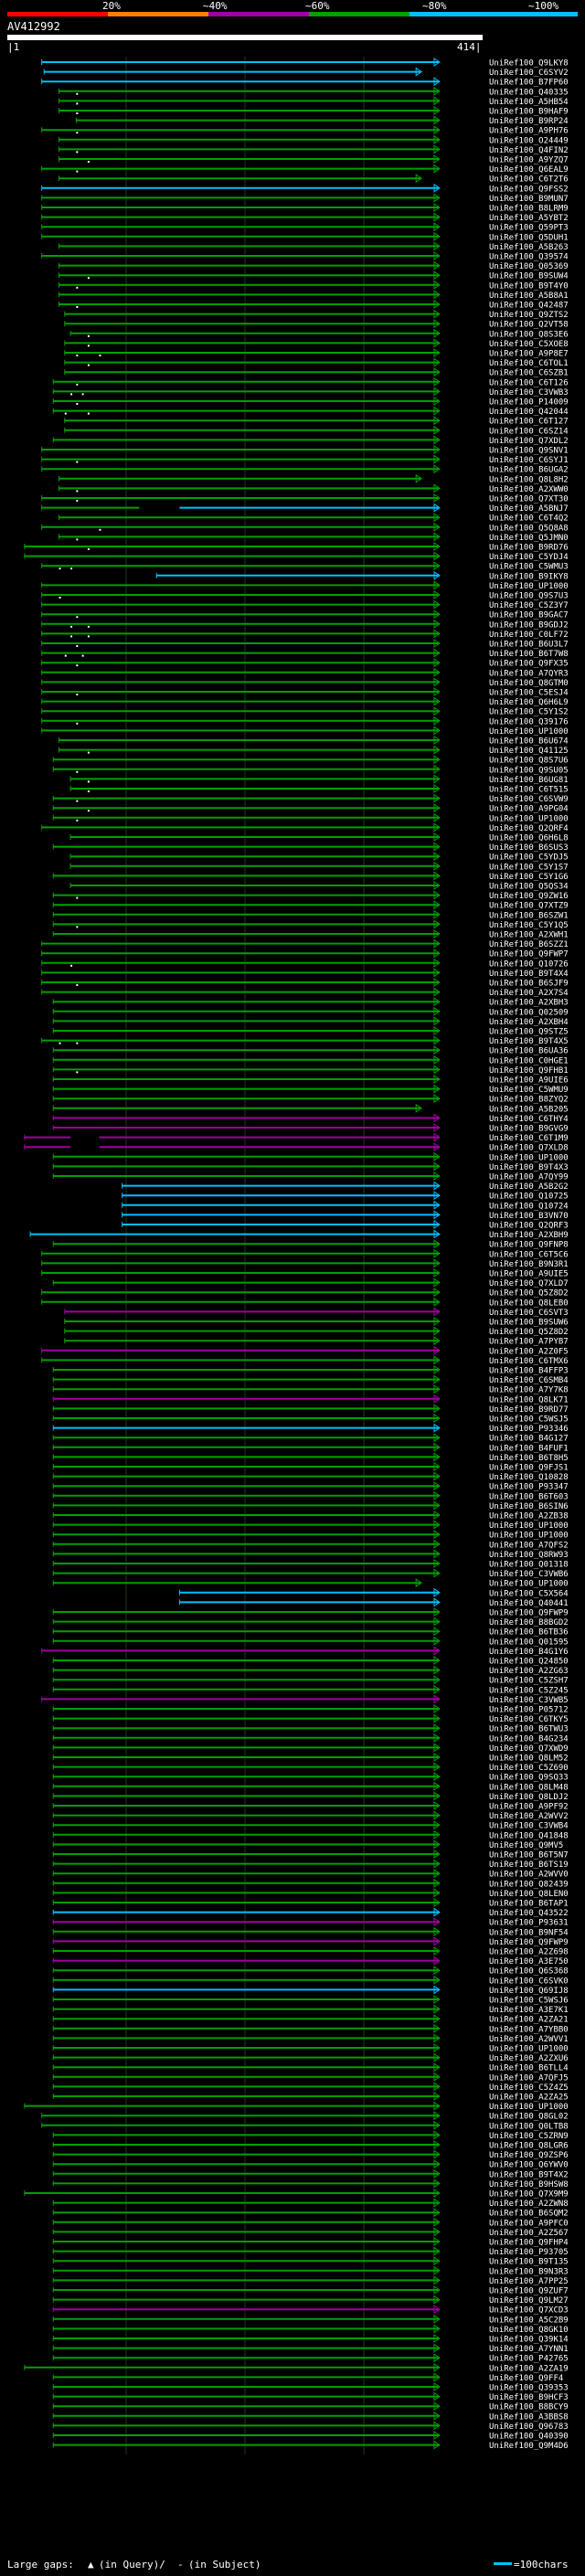  I want to click on hit-label: UniRef100_Q7XT30, so click(529, 499).